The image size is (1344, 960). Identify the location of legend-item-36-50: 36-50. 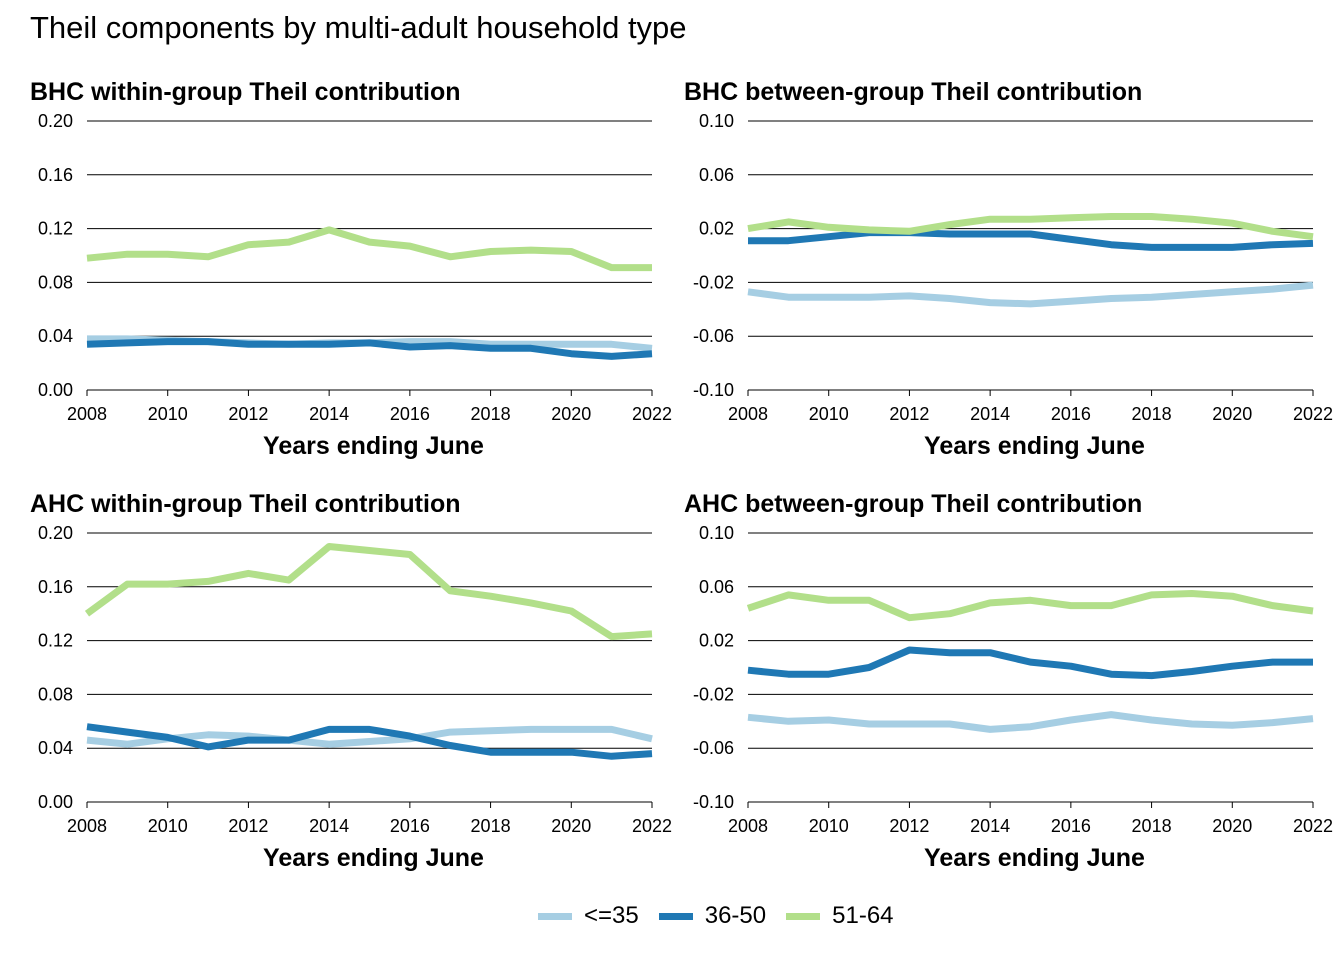
(712, 916).